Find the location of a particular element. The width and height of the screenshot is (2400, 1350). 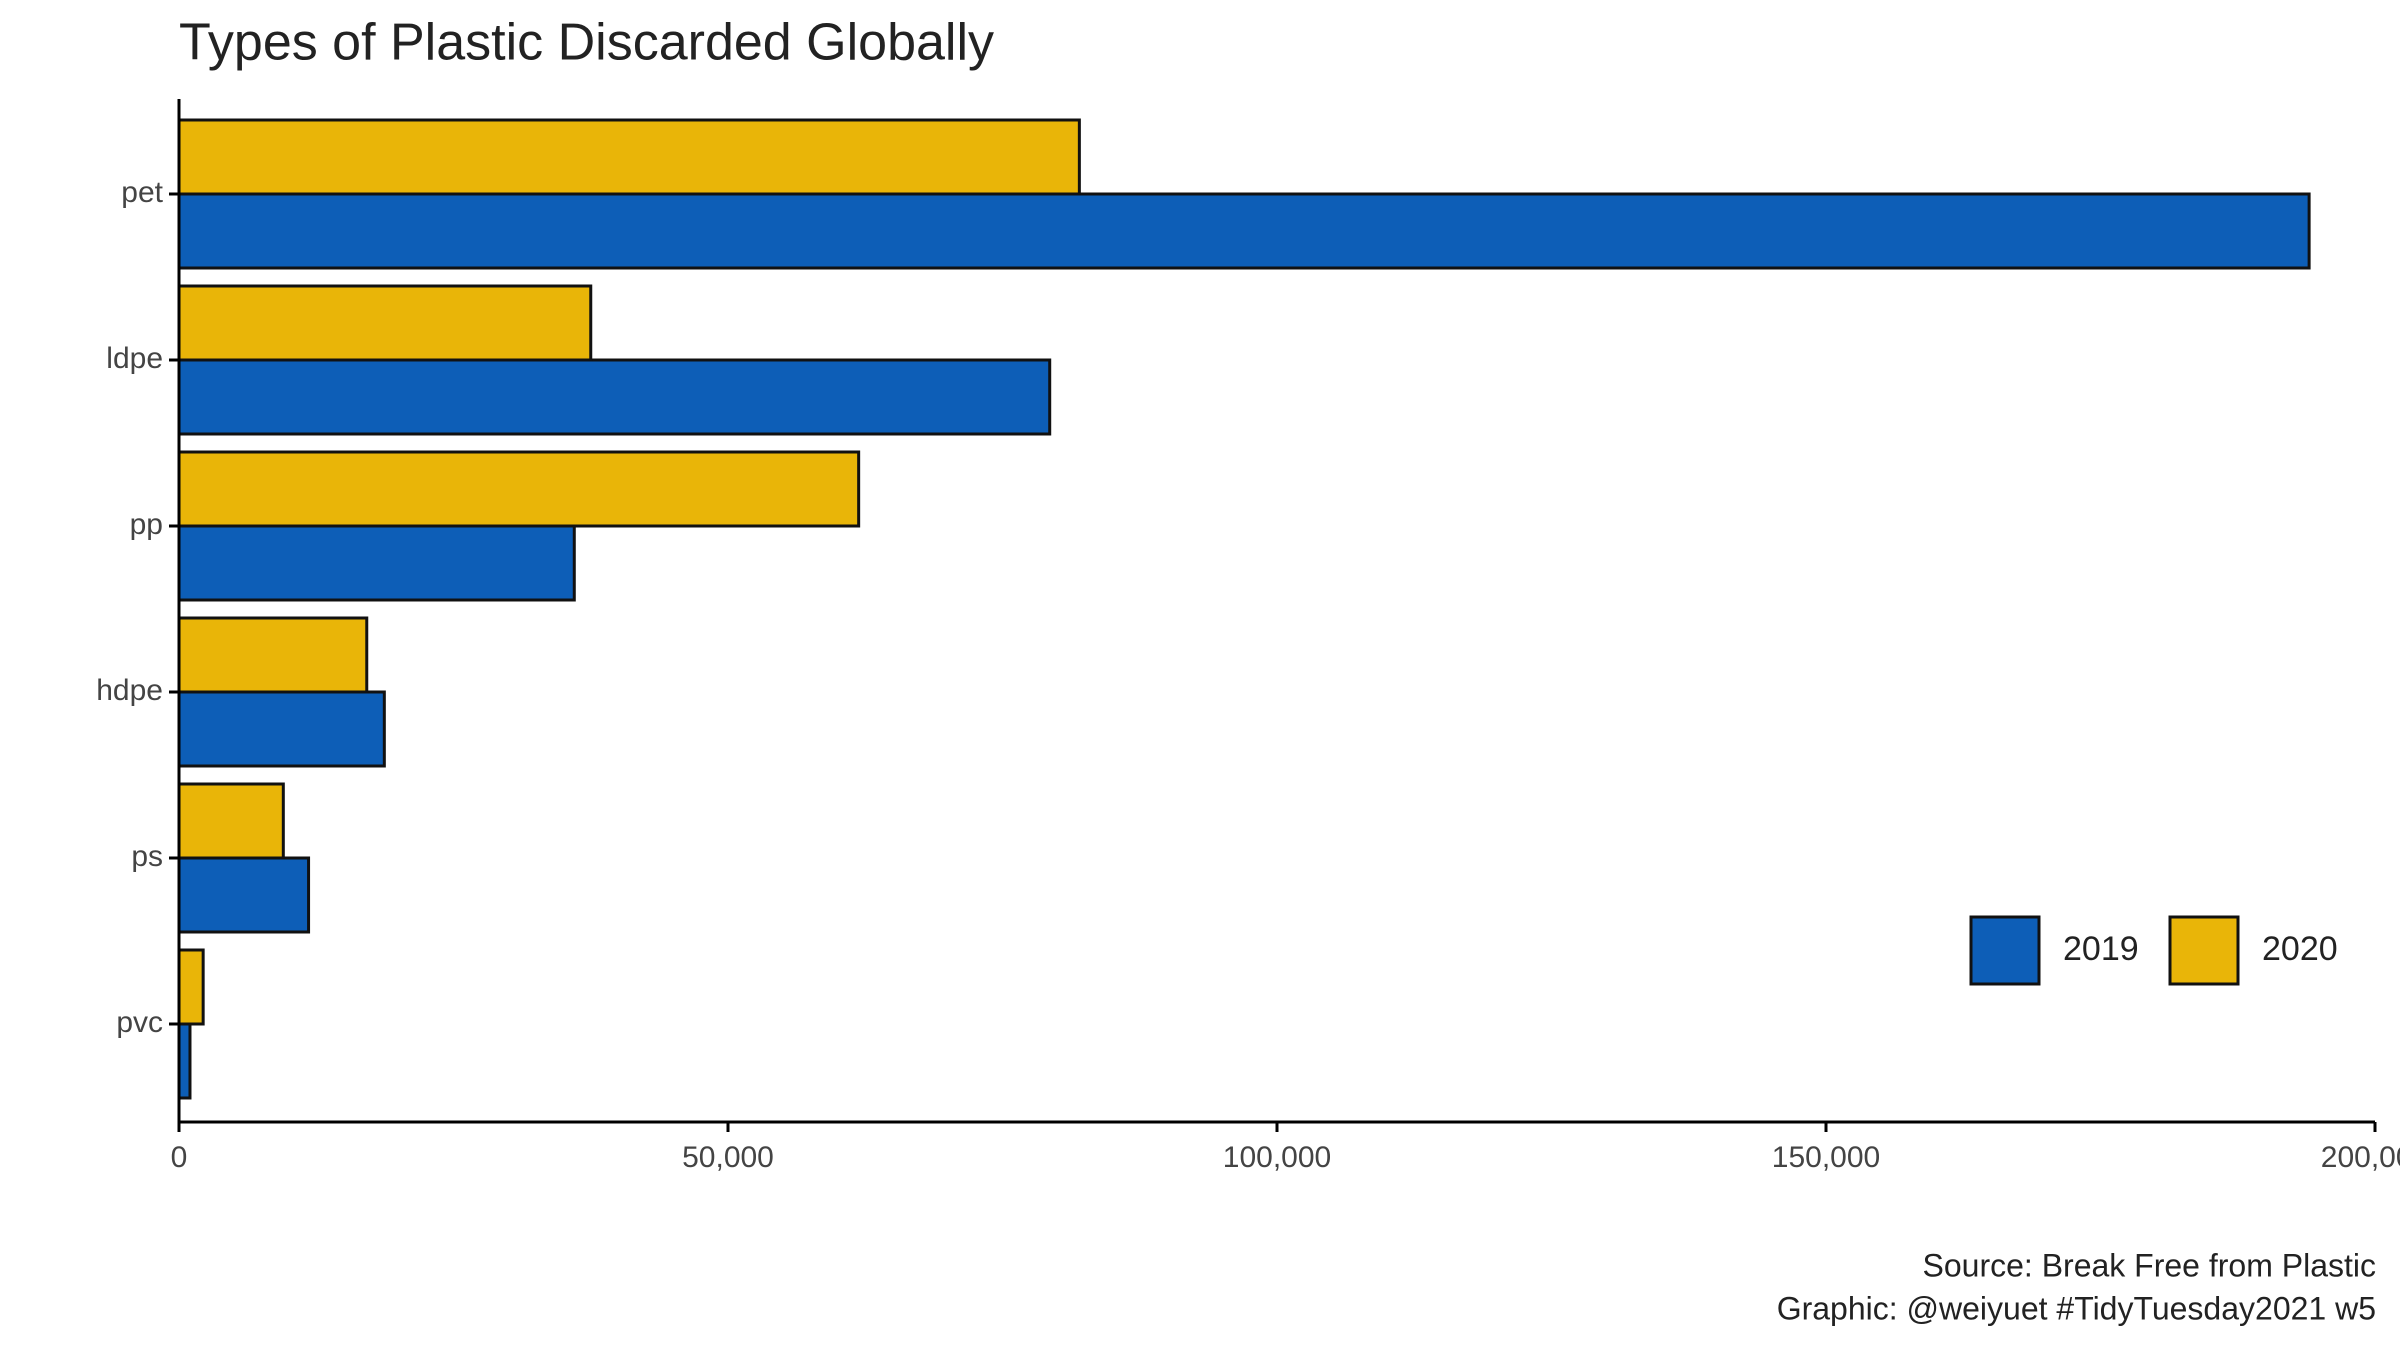

x-tick-label: 200,000 is located at coordinates (2360, 1157).